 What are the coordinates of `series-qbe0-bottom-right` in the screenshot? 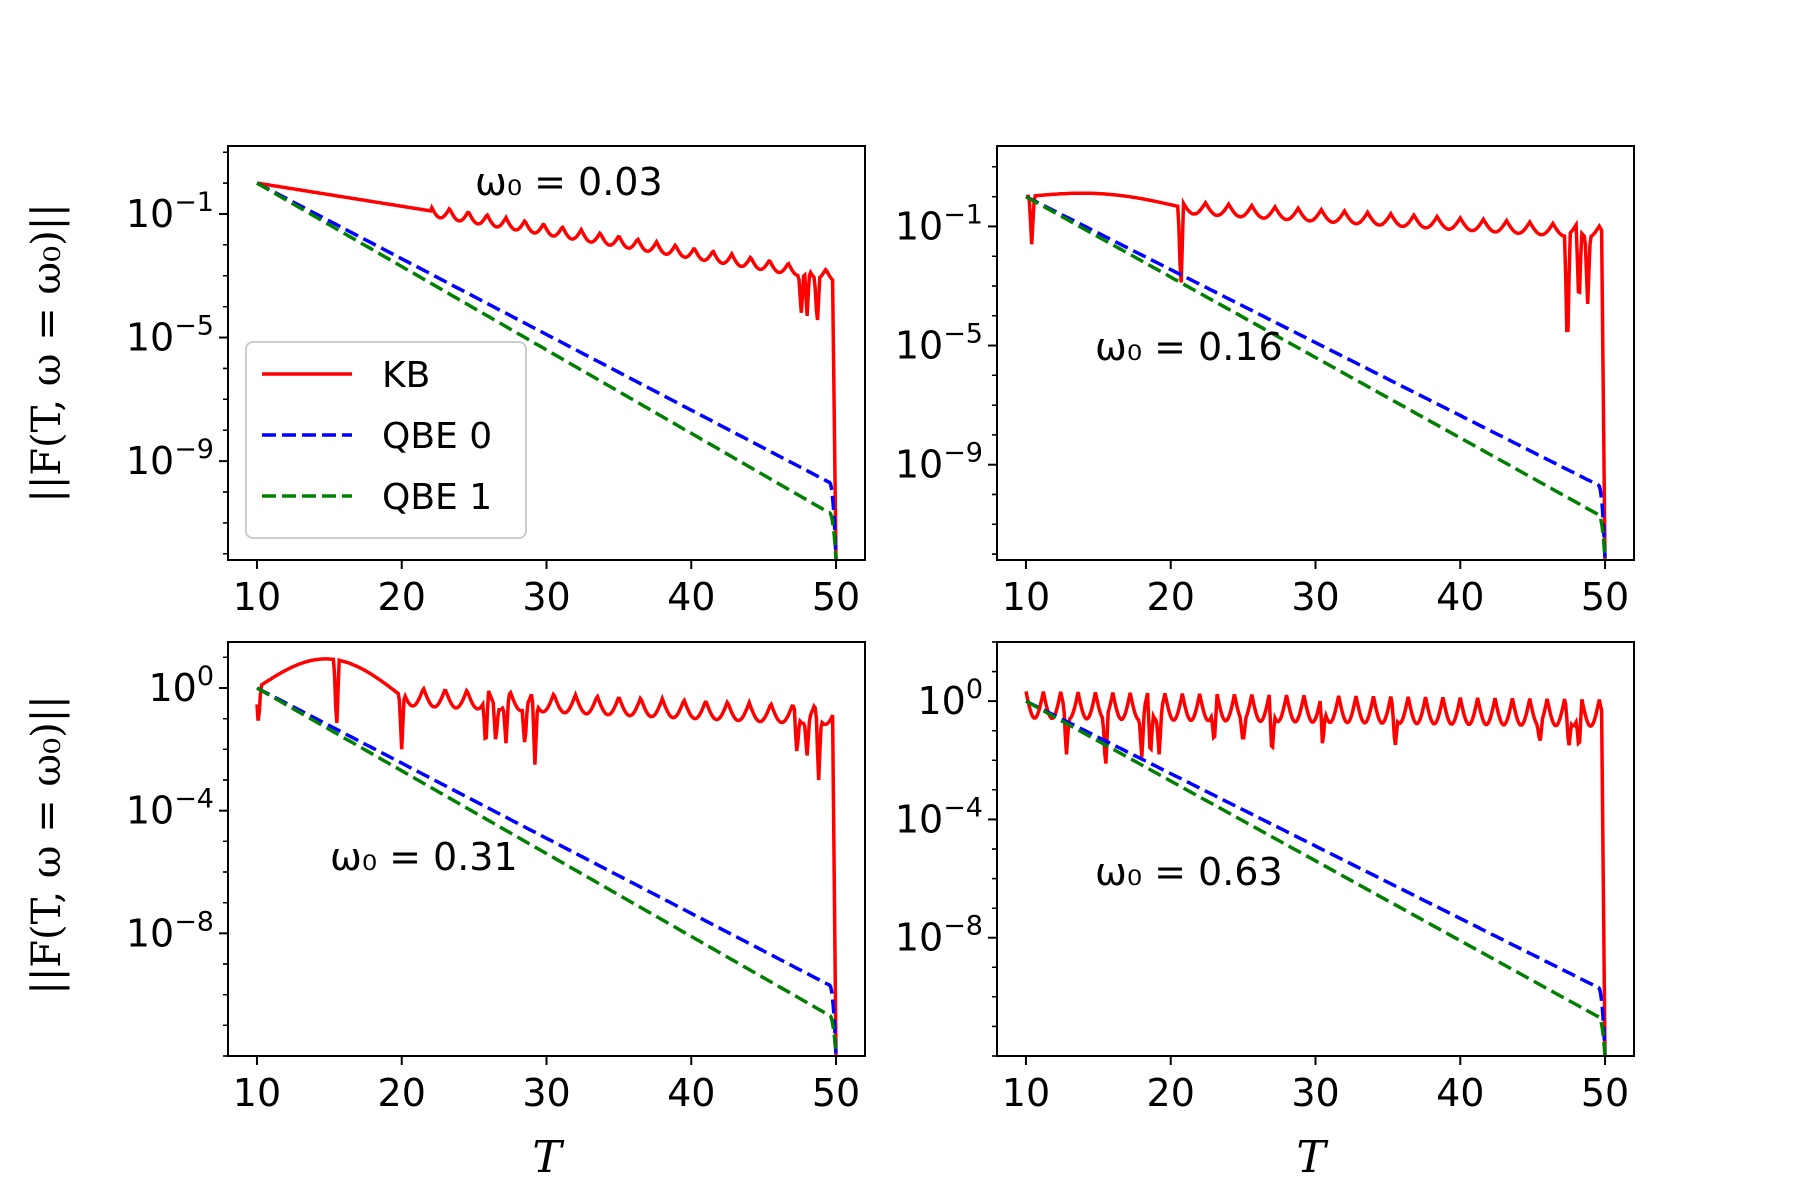 It's located at (1316, 877).